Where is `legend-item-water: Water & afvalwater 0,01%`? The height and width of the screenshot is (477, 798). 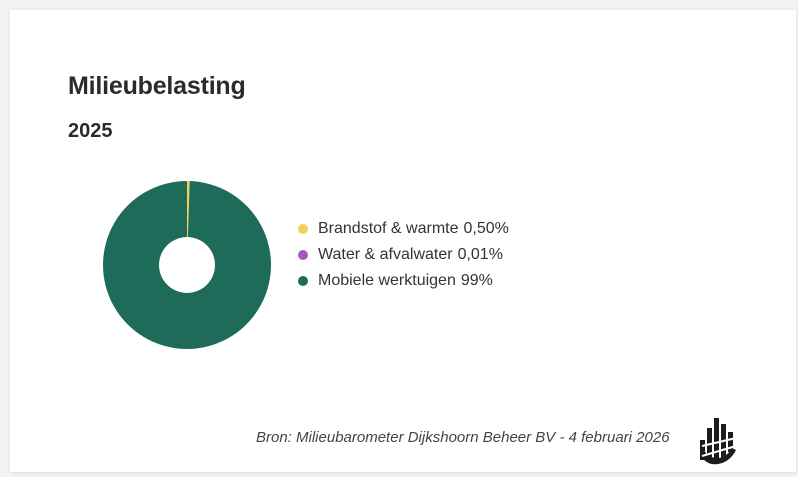
legend-item-water: Water & afvalwater 0,01% is located at coordinates (403, 255).